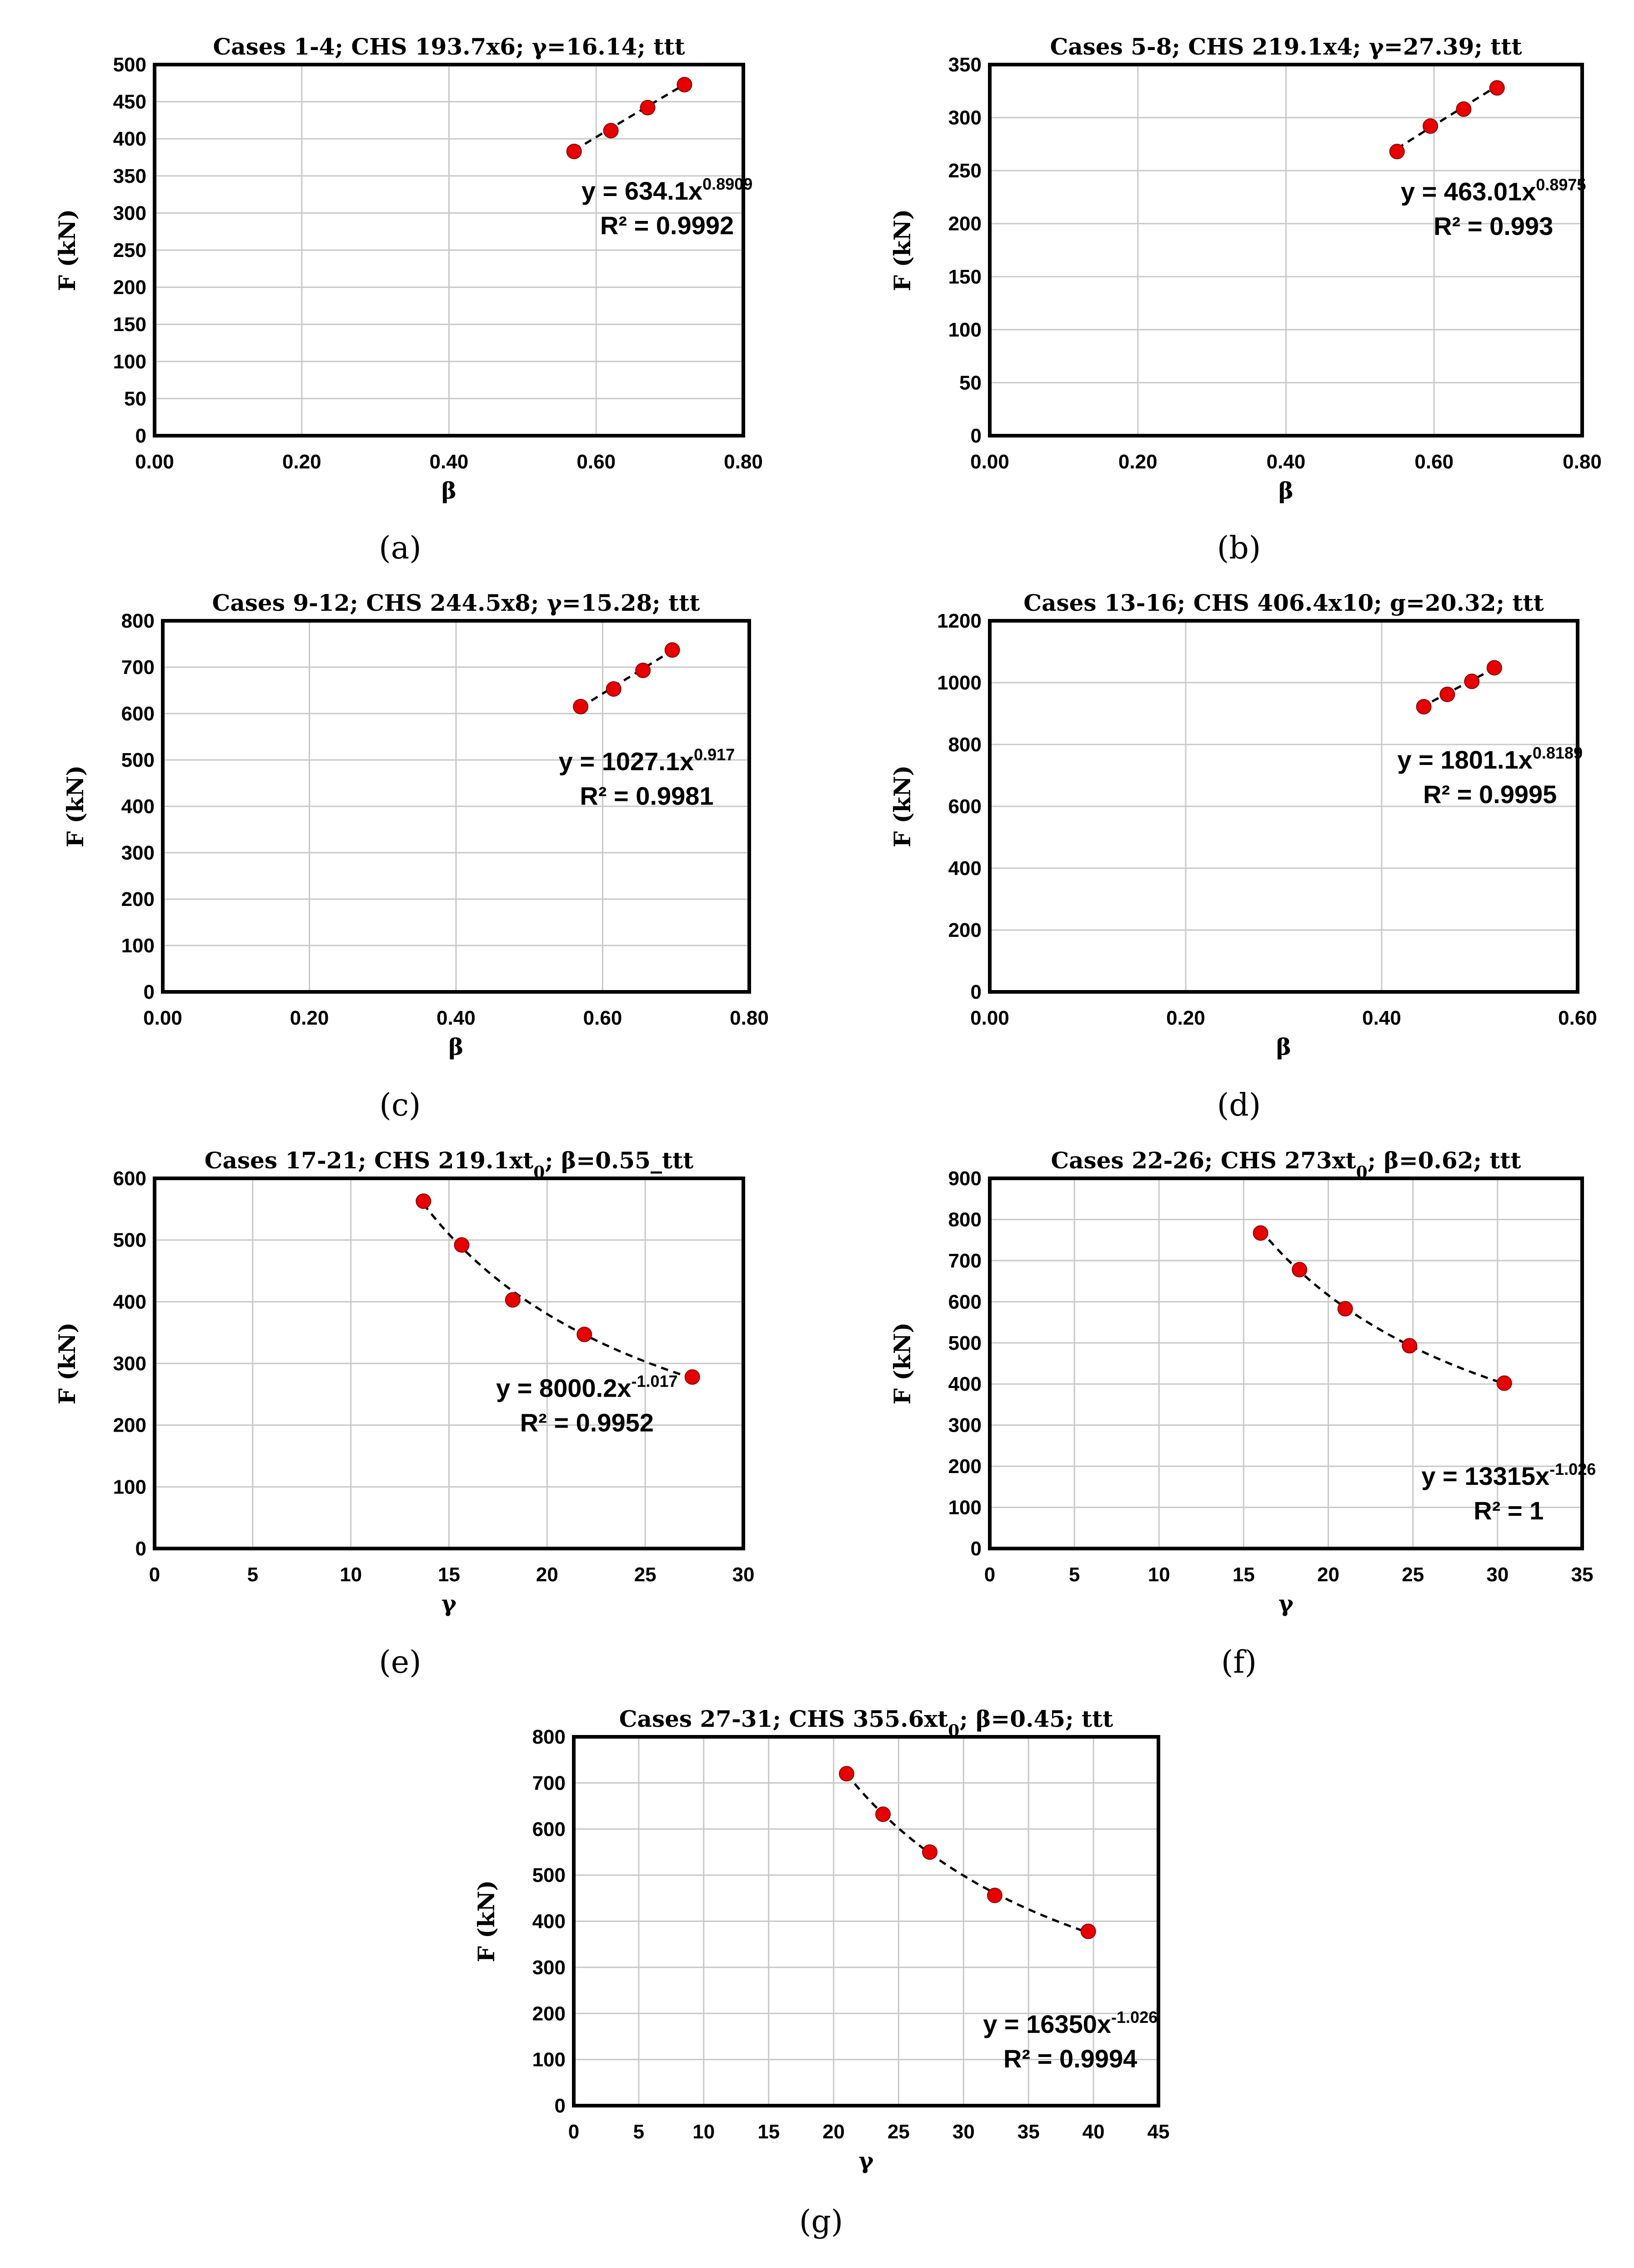 Image resolution: width=1634 pixels, height=2268 pixels. I want to click on y-tick-label: 50, so click(970, 383).